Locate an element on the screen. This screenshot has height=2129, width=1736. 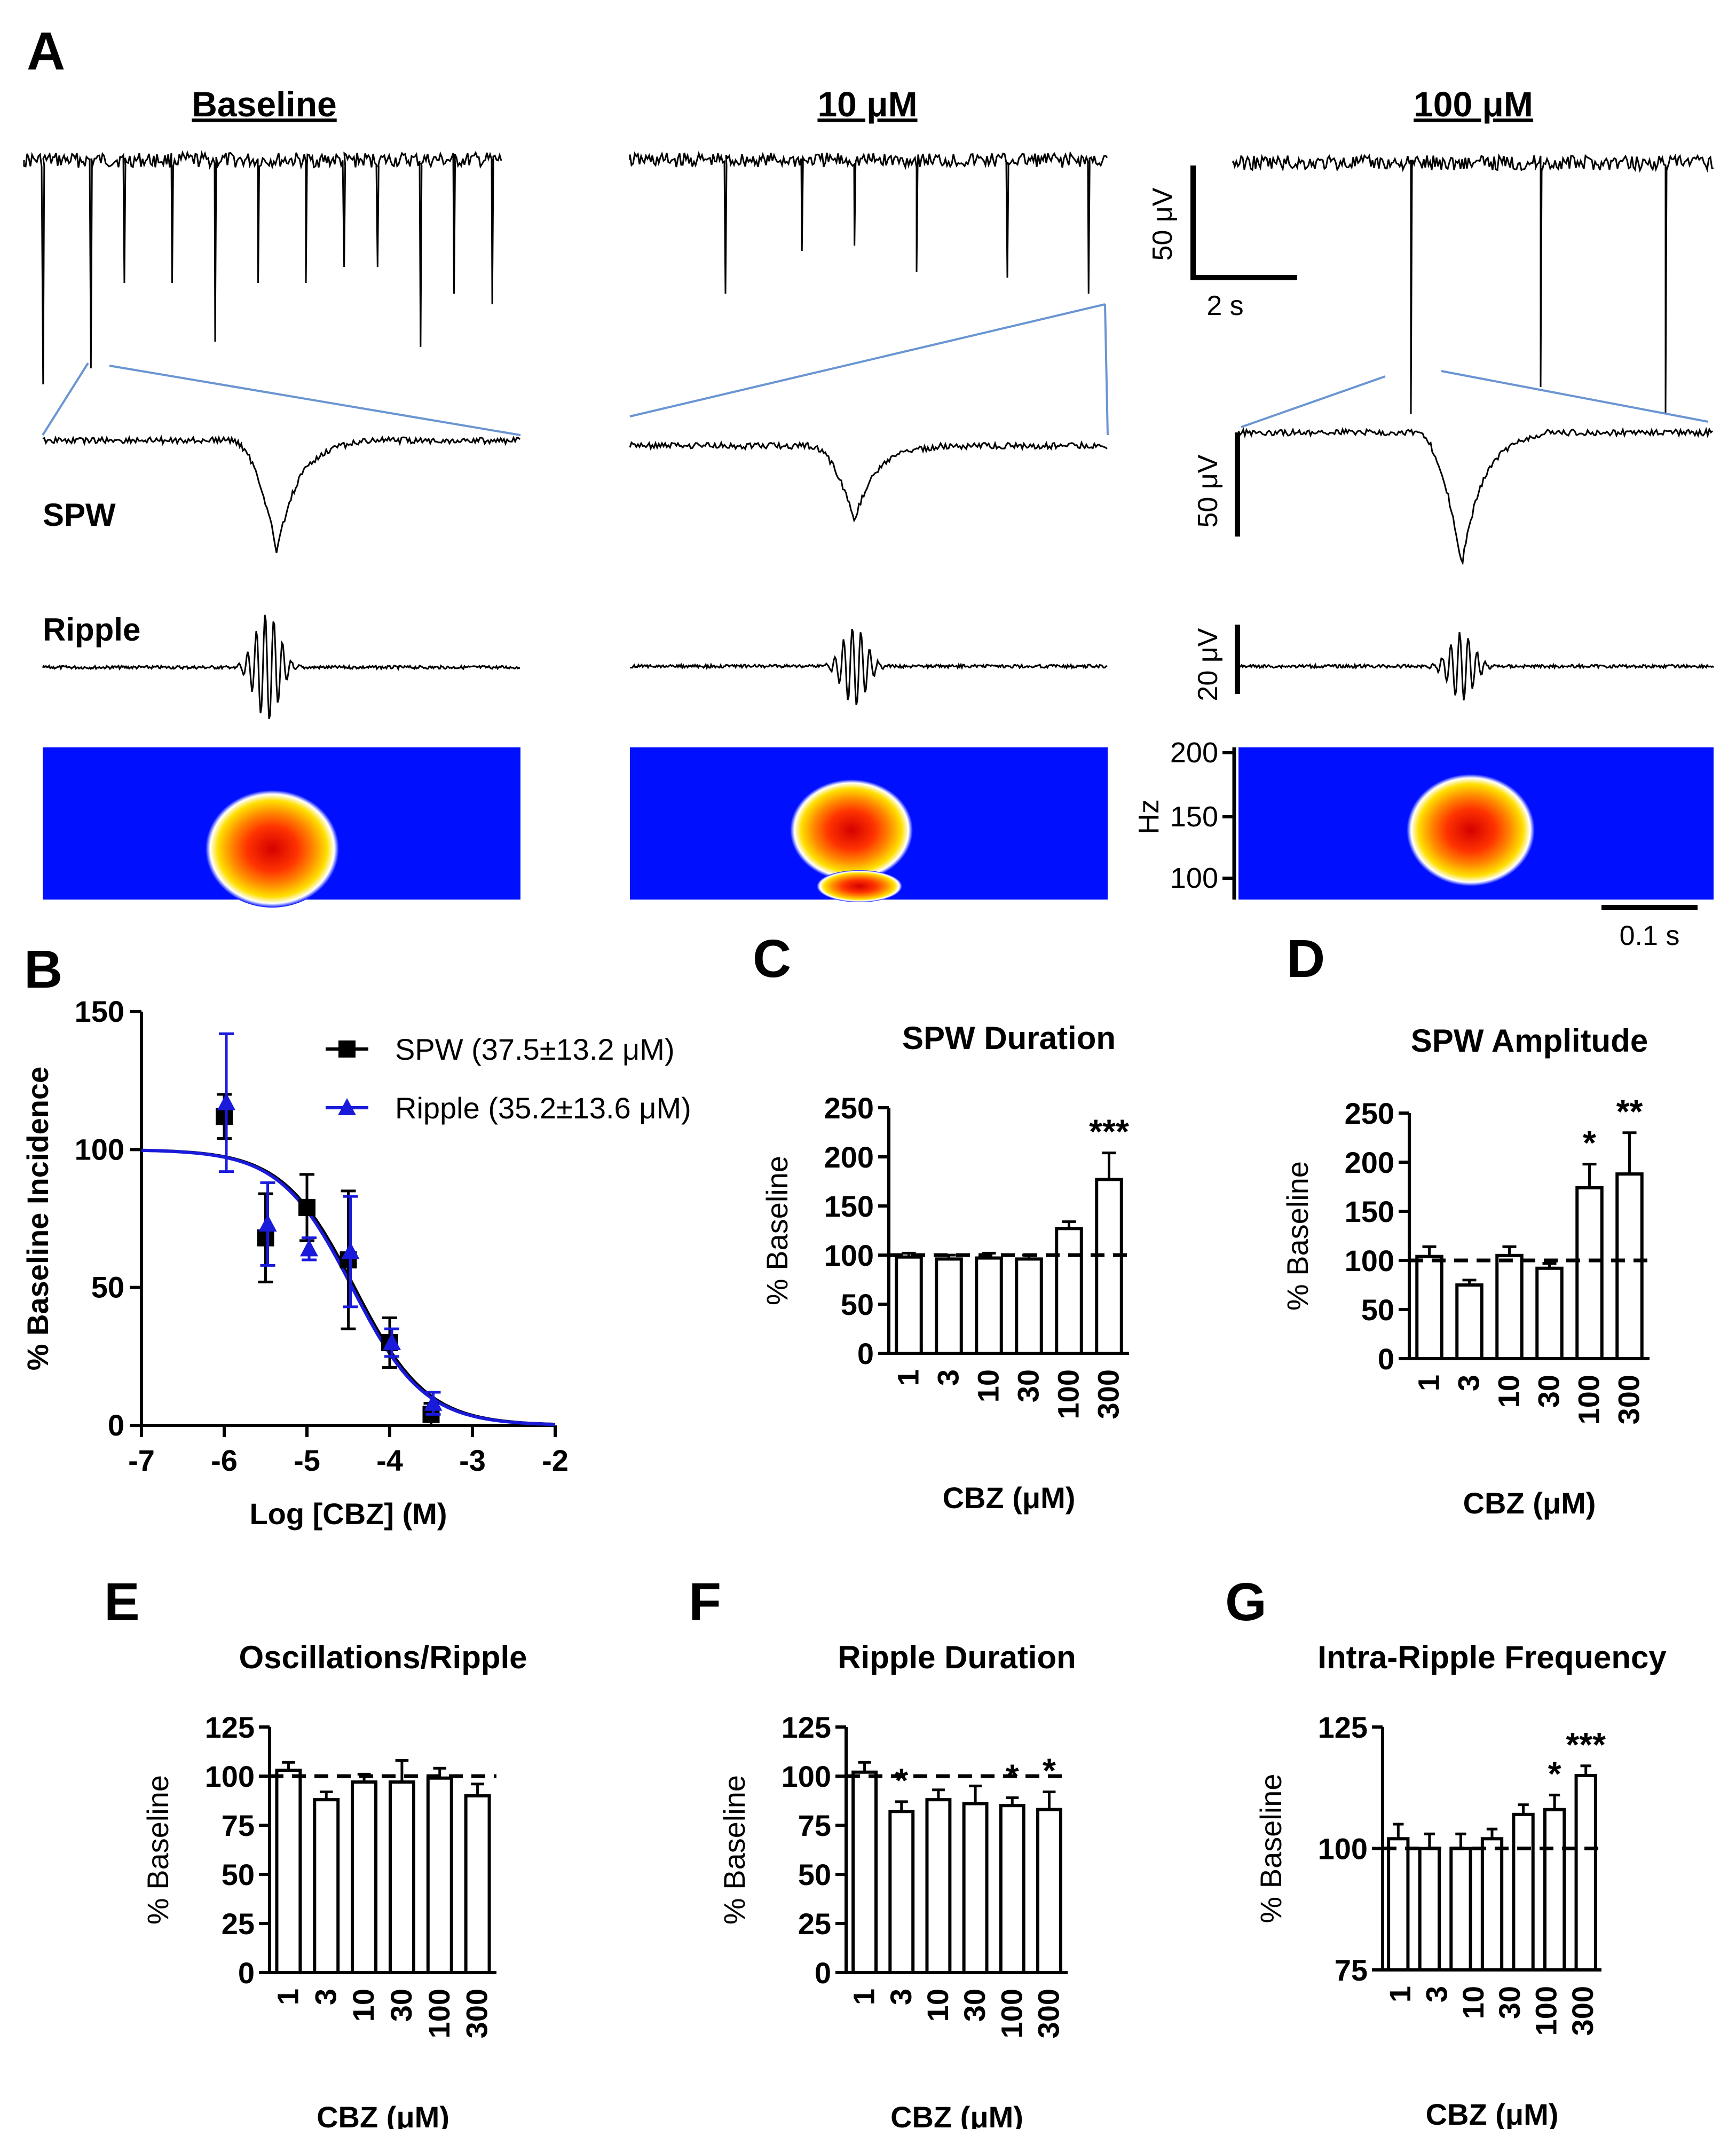
f-xlabel: CBZ (μM) is located at coordinates (956, 2114).